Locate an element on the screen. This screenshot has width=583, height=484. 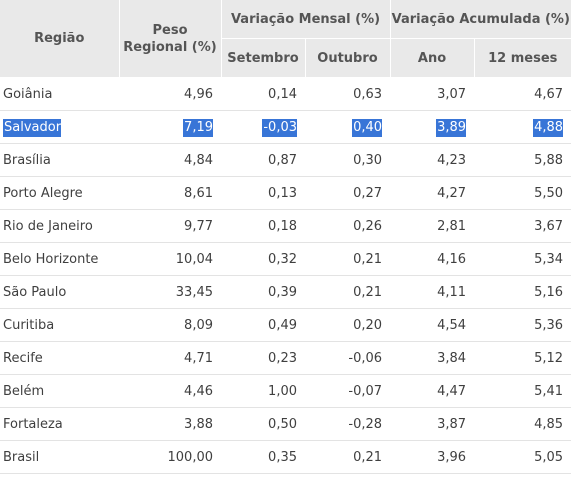
cell-region-text: Salvador is located at coordinates (32, 127).